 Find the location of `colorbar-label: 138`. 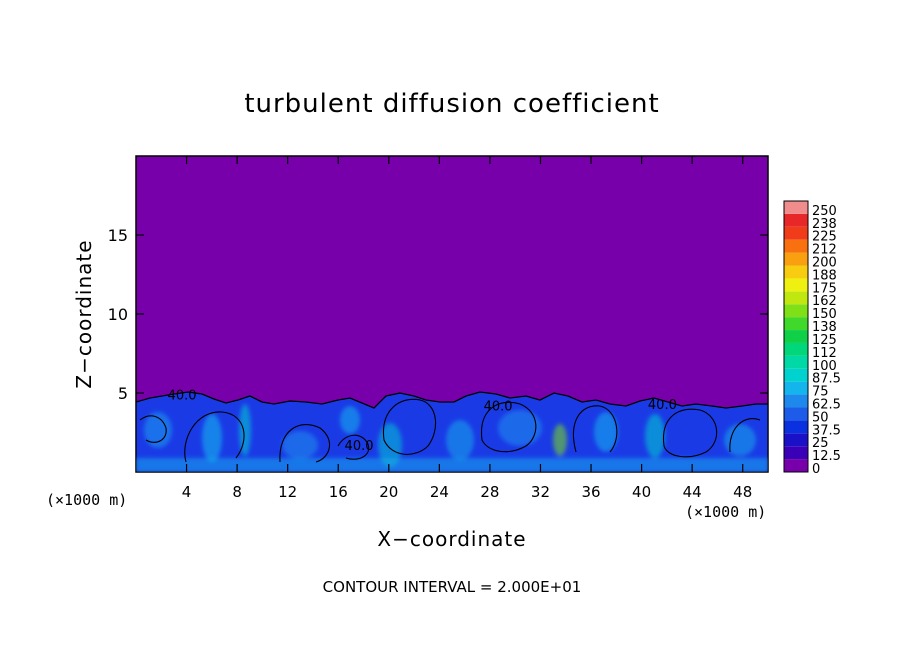

colorbar-label: 138 is located at coordinates (824, 327).